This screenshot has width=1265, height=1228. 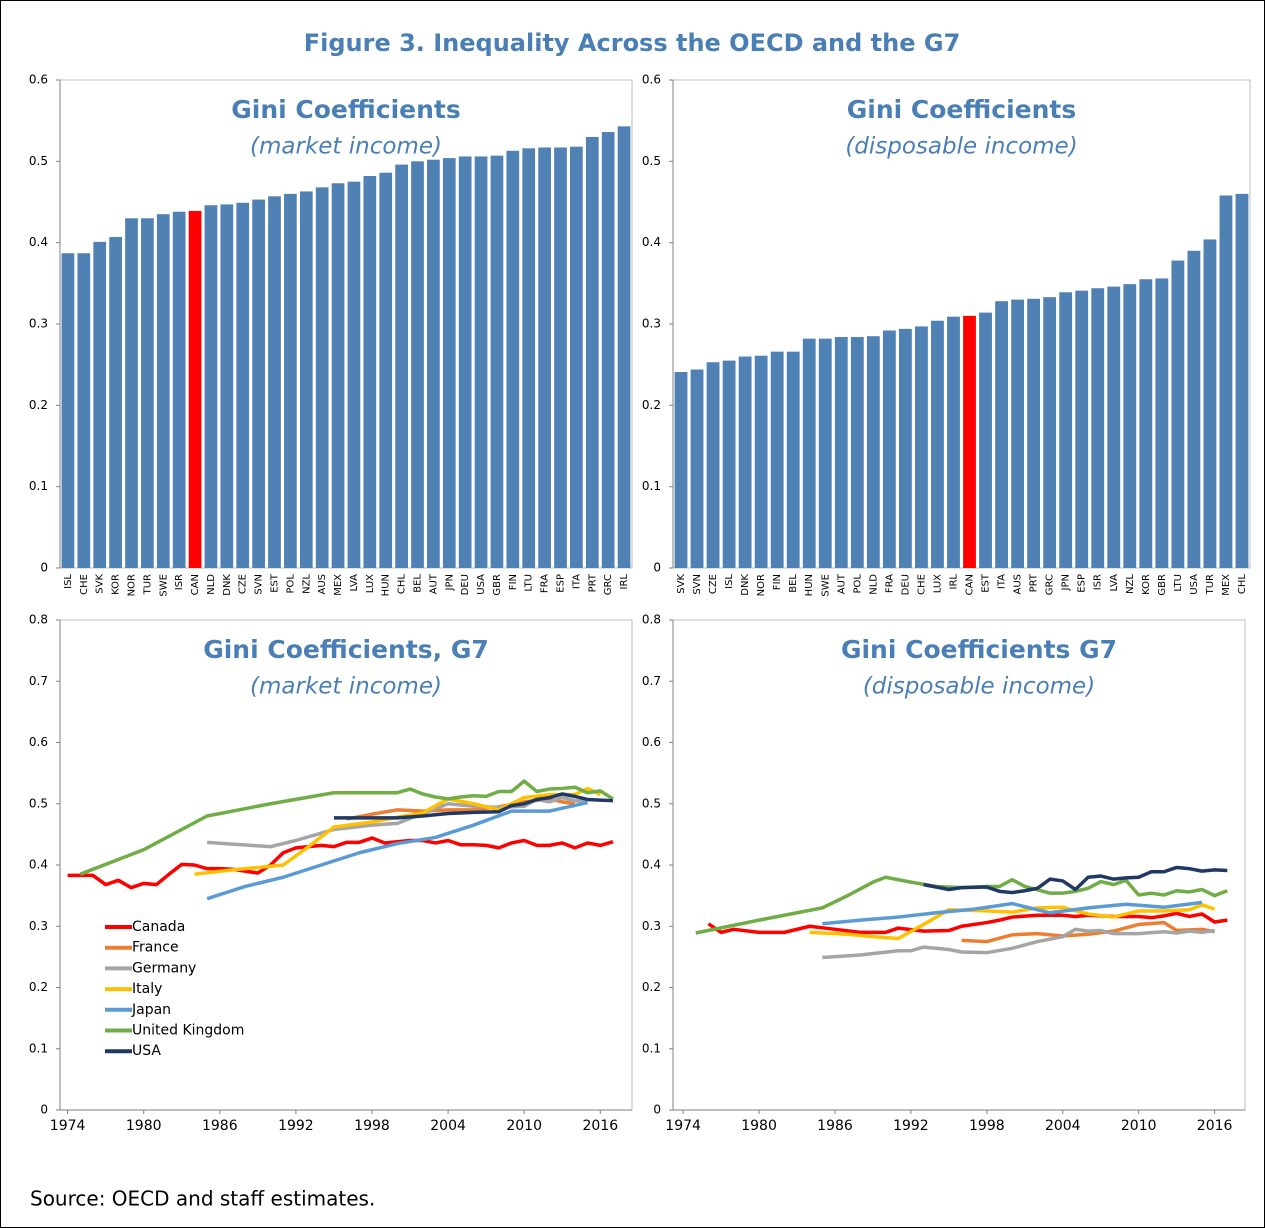 I want to click on x-tick-label: NZL, so click(x=306, y=584).